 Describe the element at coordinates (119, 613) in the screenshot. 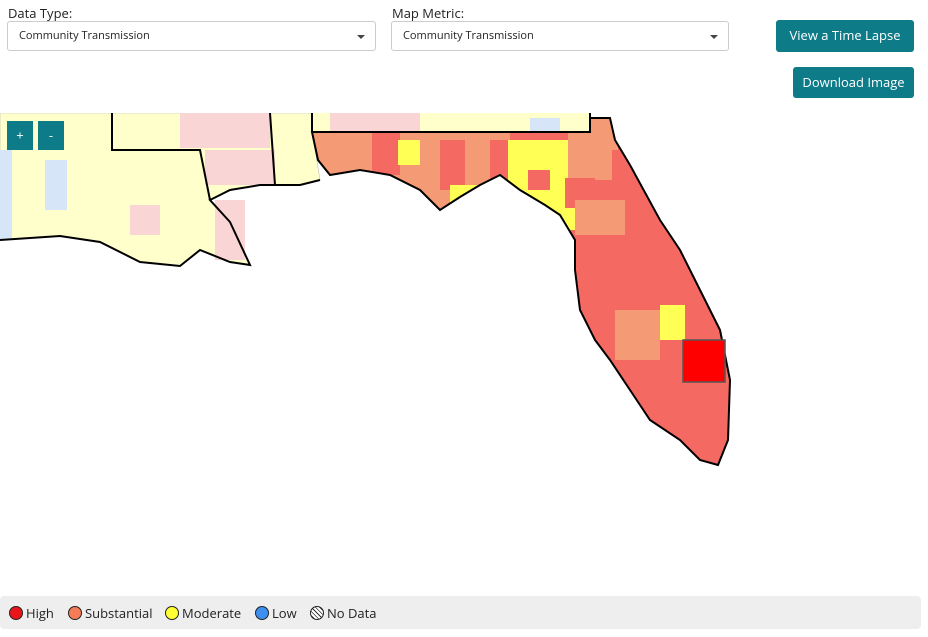

I see `legend-label: Substantial` at that location.